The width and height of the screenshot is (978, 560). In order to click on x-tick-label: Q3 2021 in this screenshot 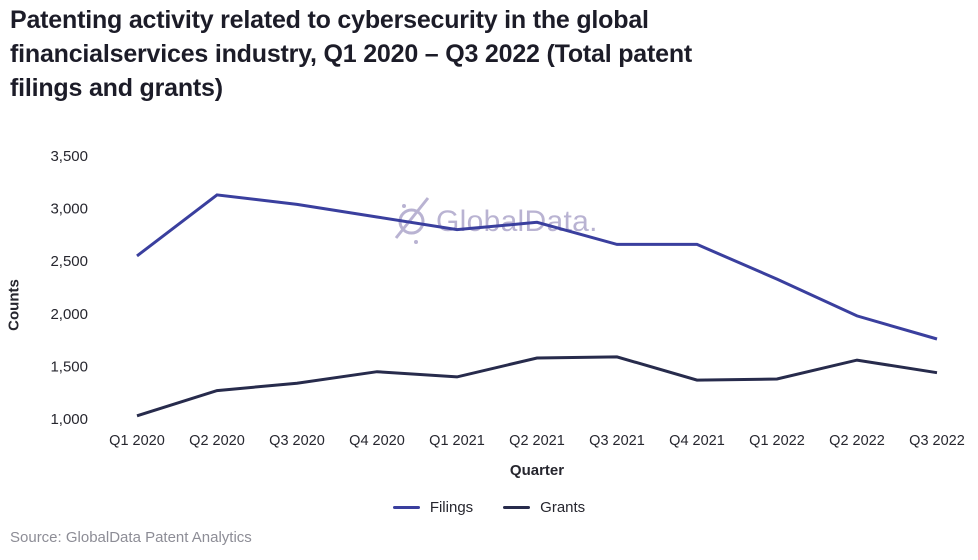, I will do `click(617, 441)`.